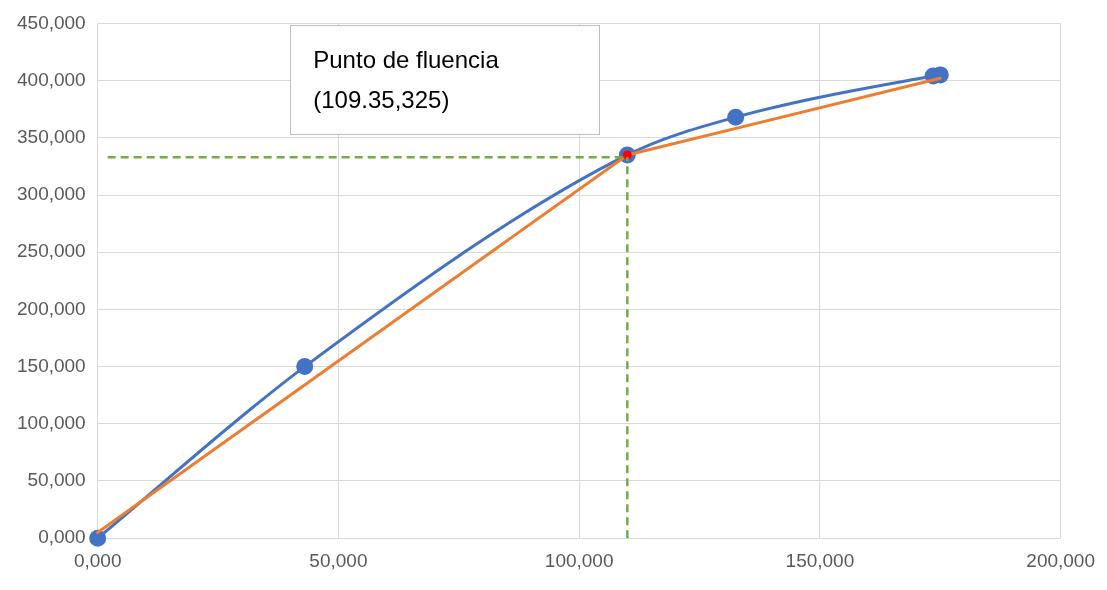 Image resolution: width=1107 pixels, height=590 pixels. What do you see at coordinates (97, 560) in the screenshot?
I see `x-tick-label: 0,000` at bounding box center [97, 560].